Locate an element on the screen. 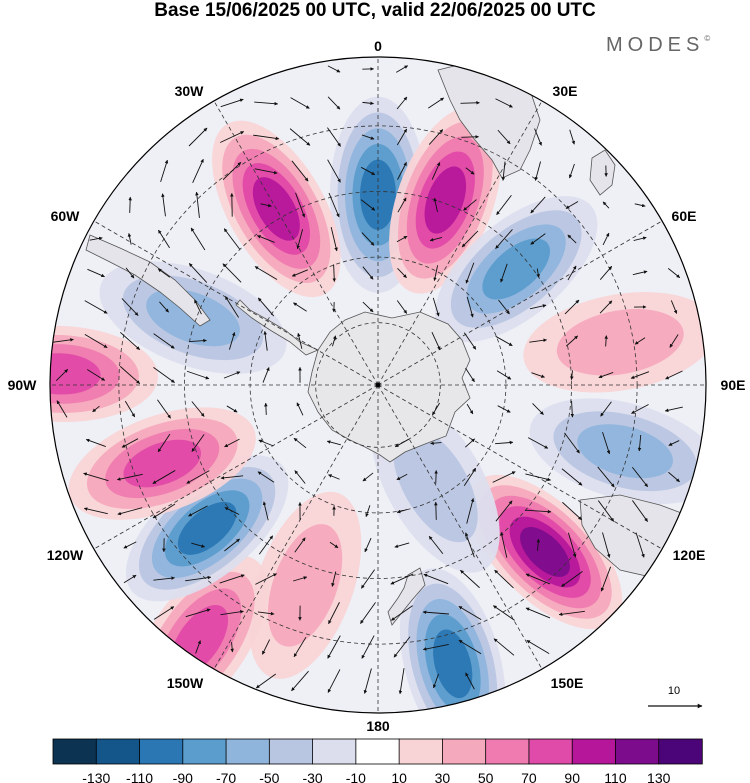  new-zealand is located at coordinates (406, 596).